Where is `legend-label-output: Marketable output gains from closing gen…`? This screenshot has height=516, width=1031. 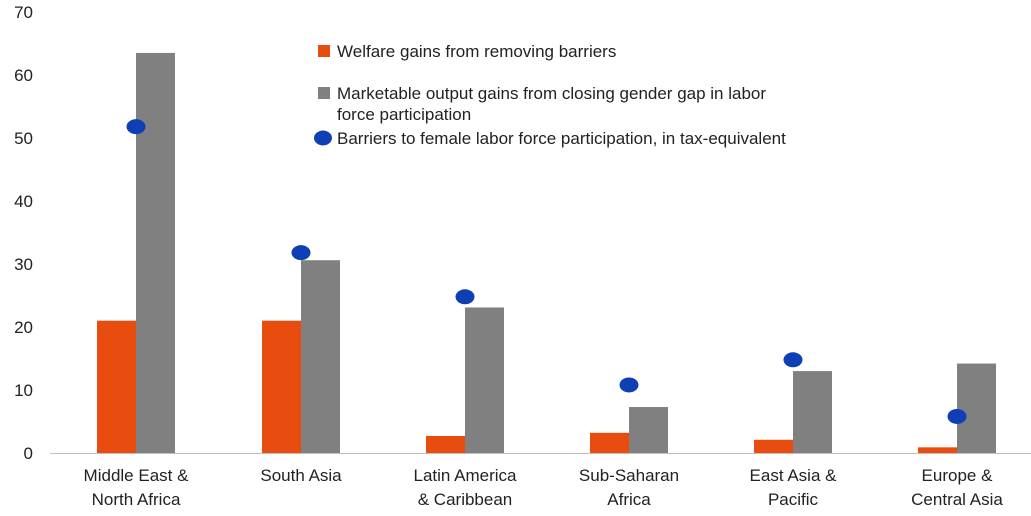 legend-label-output: Marketable output gains from closing gen… is located at coordinates (551, 104).